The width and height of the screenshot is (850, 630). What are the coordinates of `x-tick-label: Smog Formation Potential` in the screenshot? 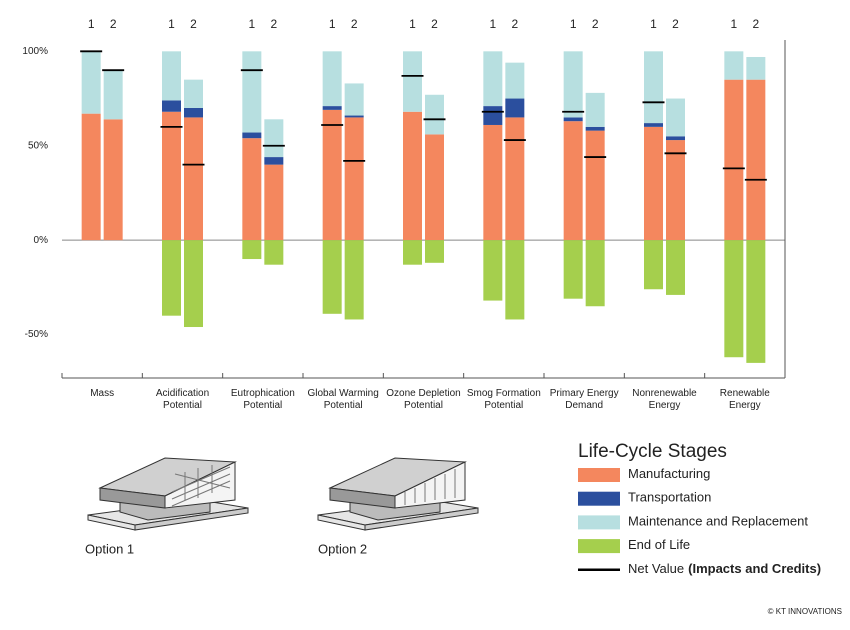 It's located at (503, 399).